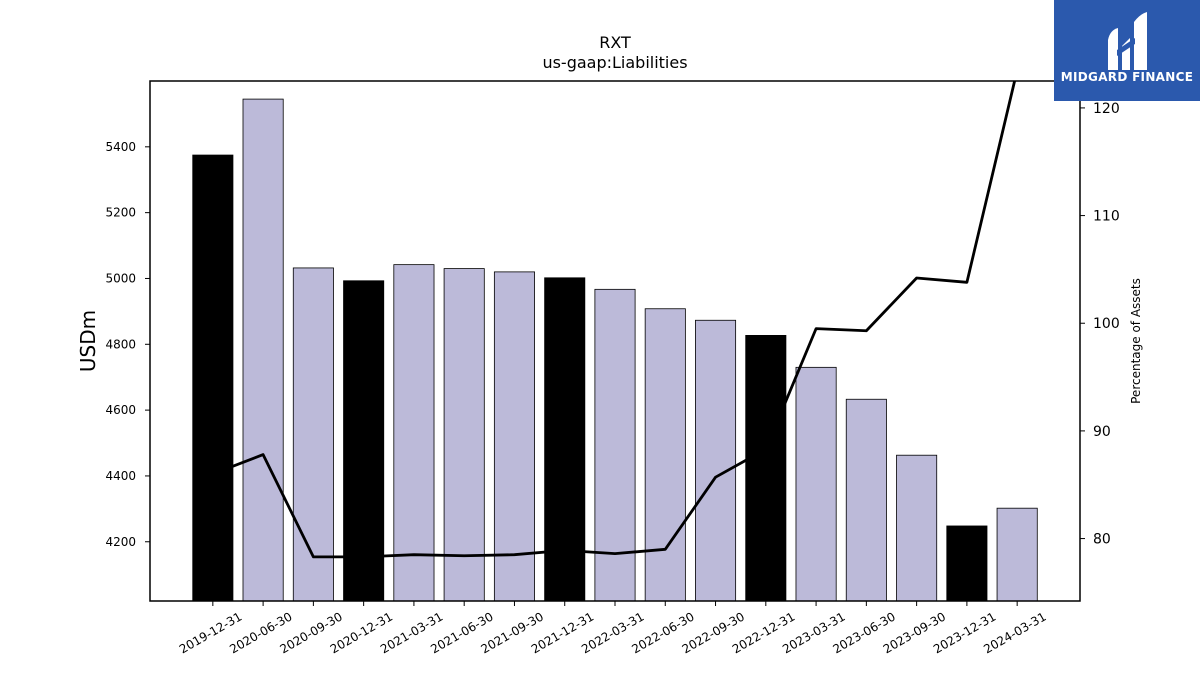  I want to click on y-tick-label: 4200, so click(120, 542).